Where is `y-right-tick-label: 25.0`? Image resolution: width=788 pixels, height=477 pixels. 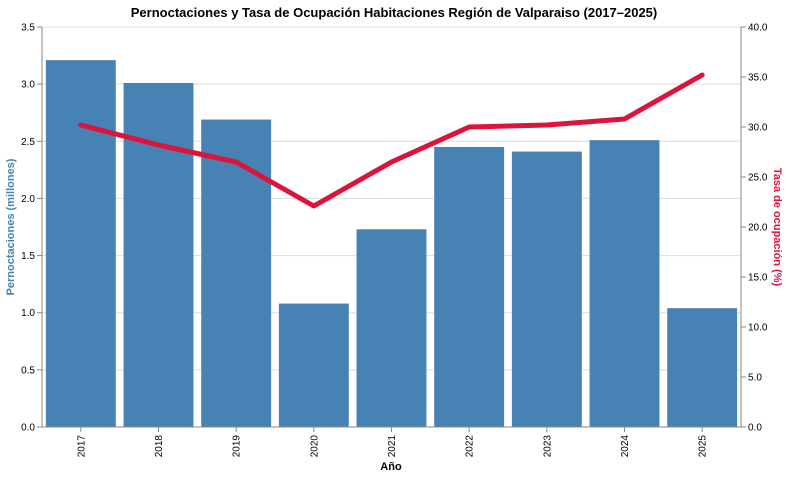 y-right-tick-label: 25.0 is located at coordinates (758, 178).